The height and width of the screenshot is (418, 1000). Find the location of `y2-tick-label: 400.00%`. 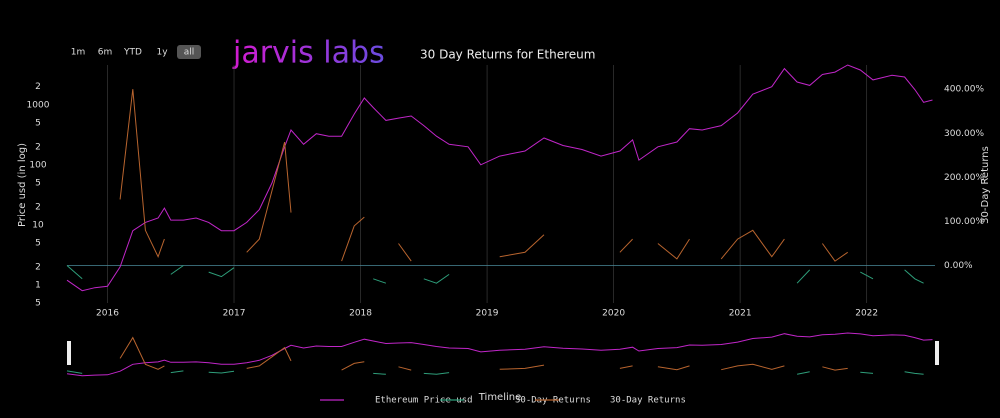

y2-tick-label: 400.00% is located at coordinates (964, 90).